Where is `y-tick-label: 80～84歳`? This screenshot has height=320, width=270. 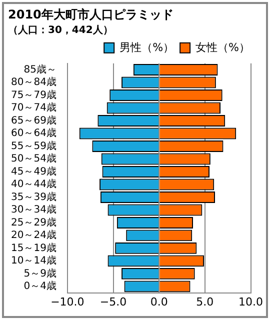 y-tick-label: 80～84歳 is located at coordinates (33, 82).